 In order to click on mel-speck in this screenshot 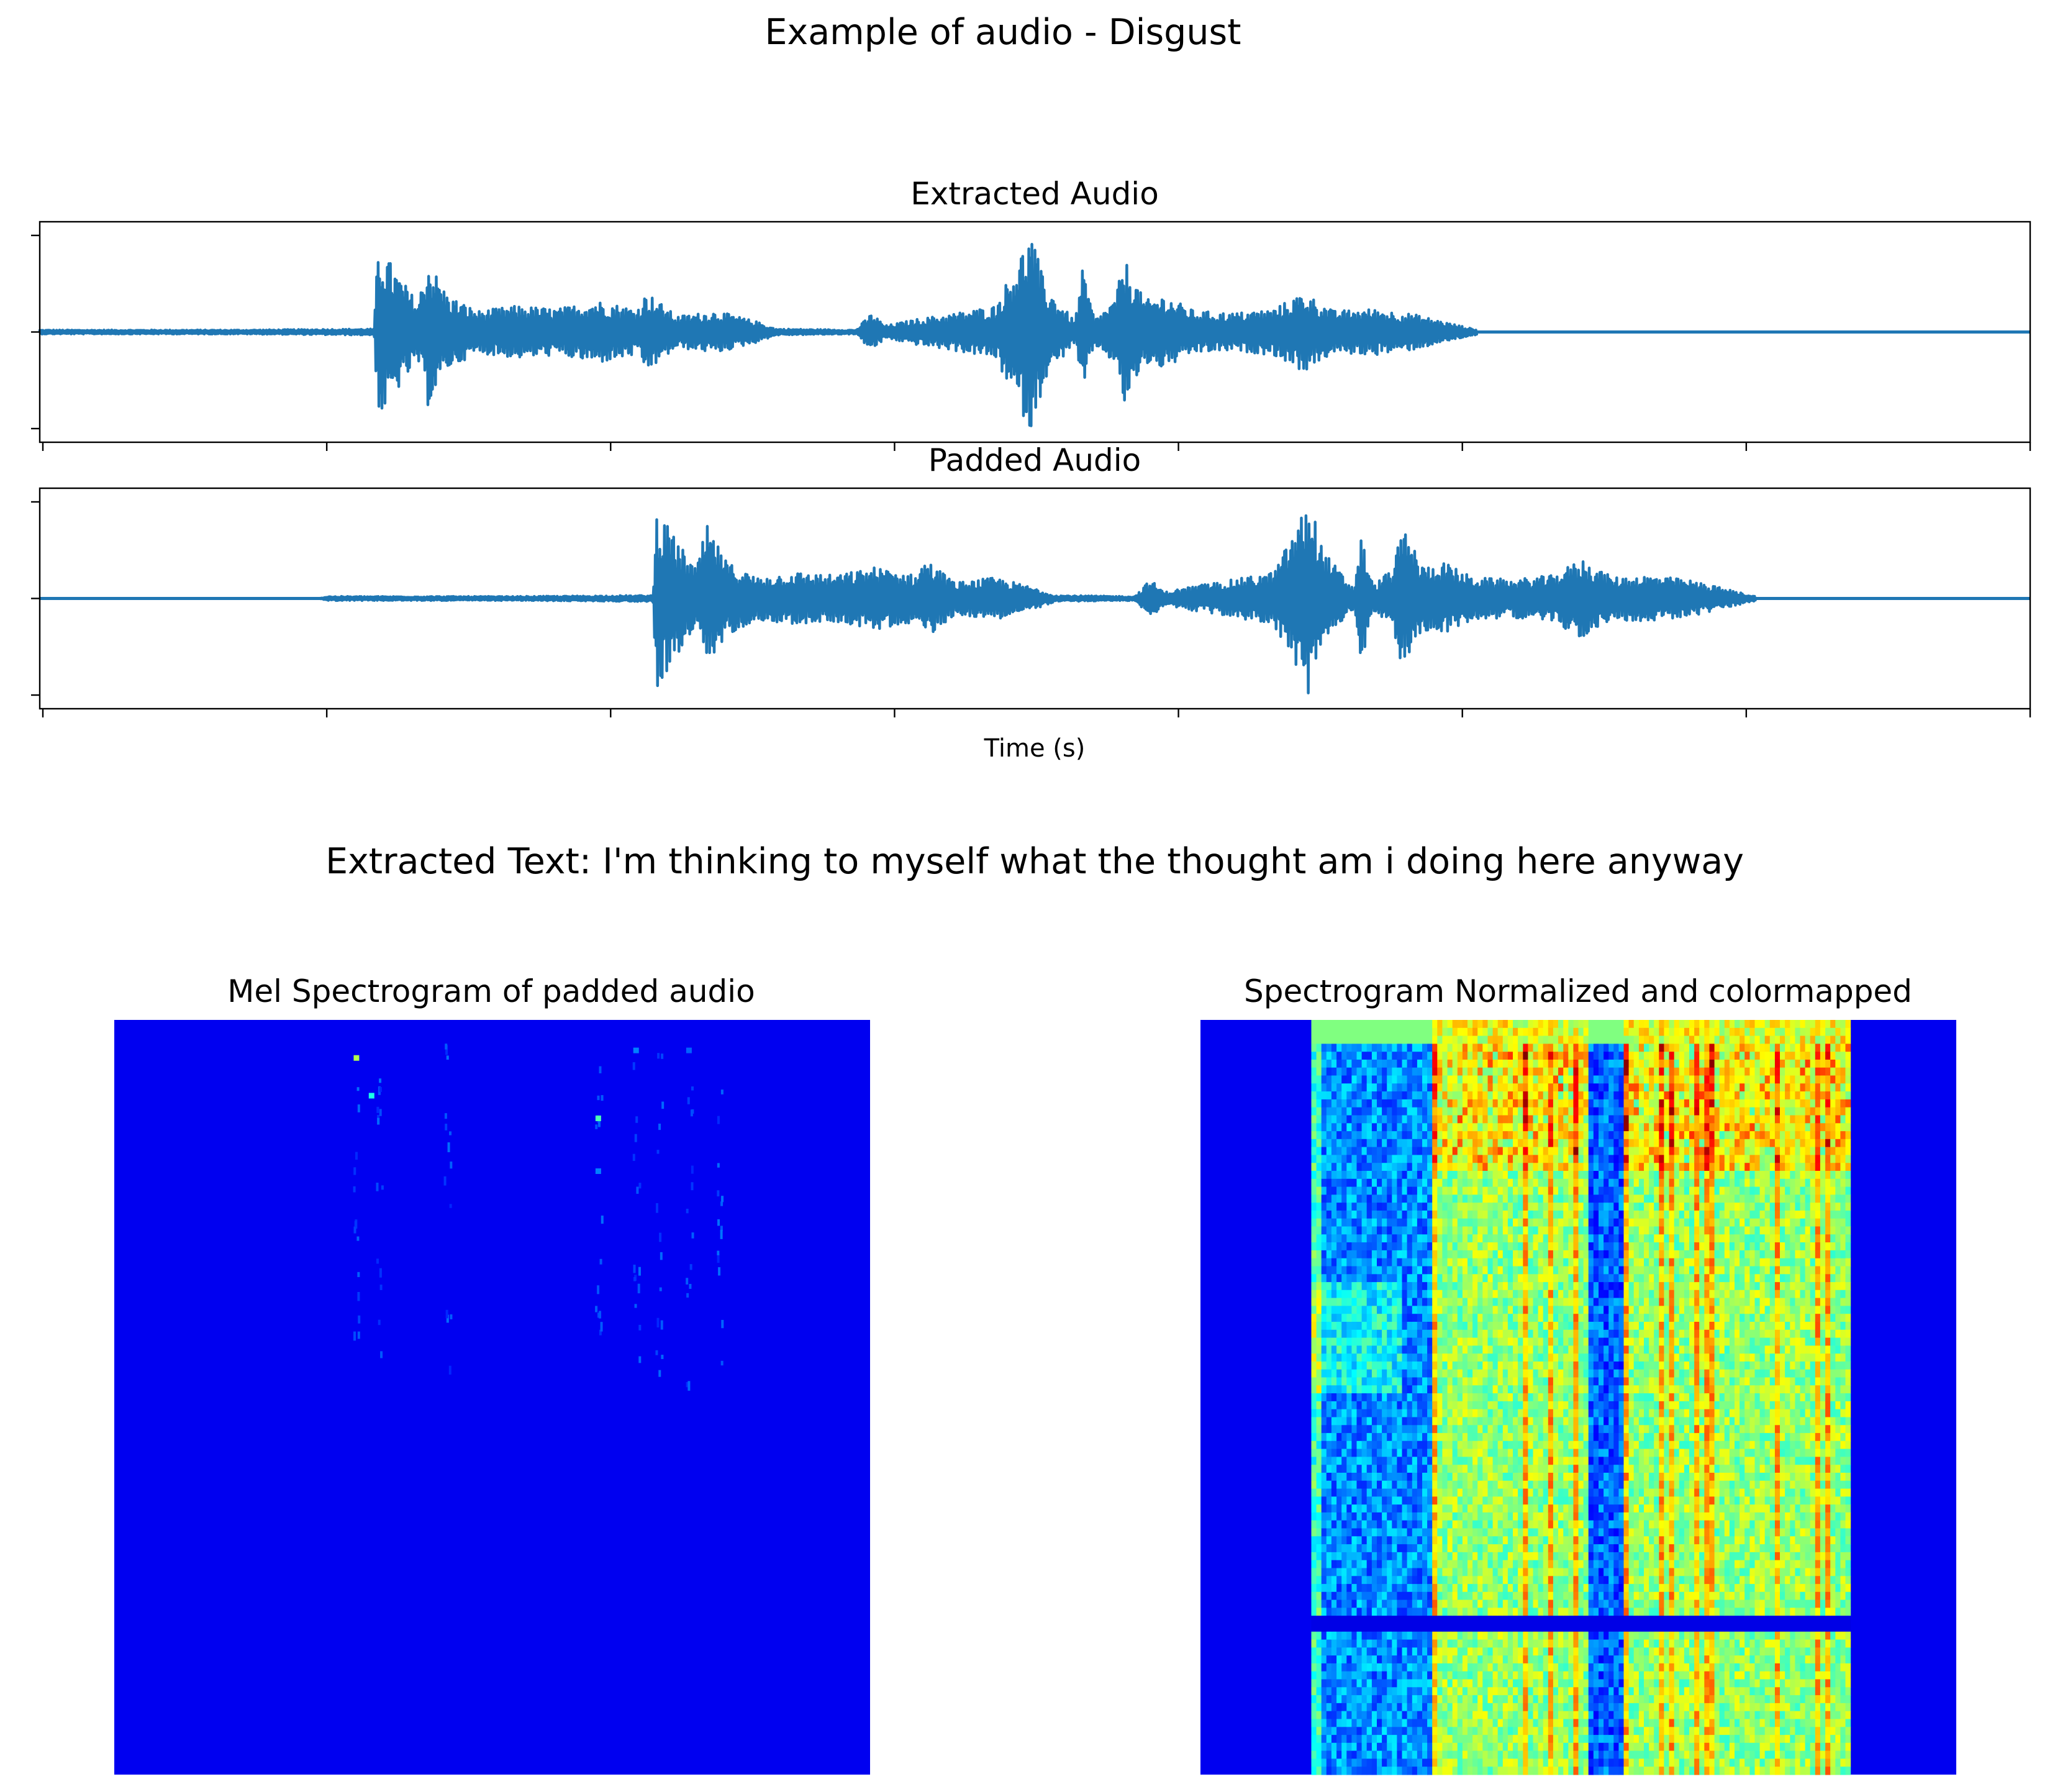, I will do `click(382, 1187)`.